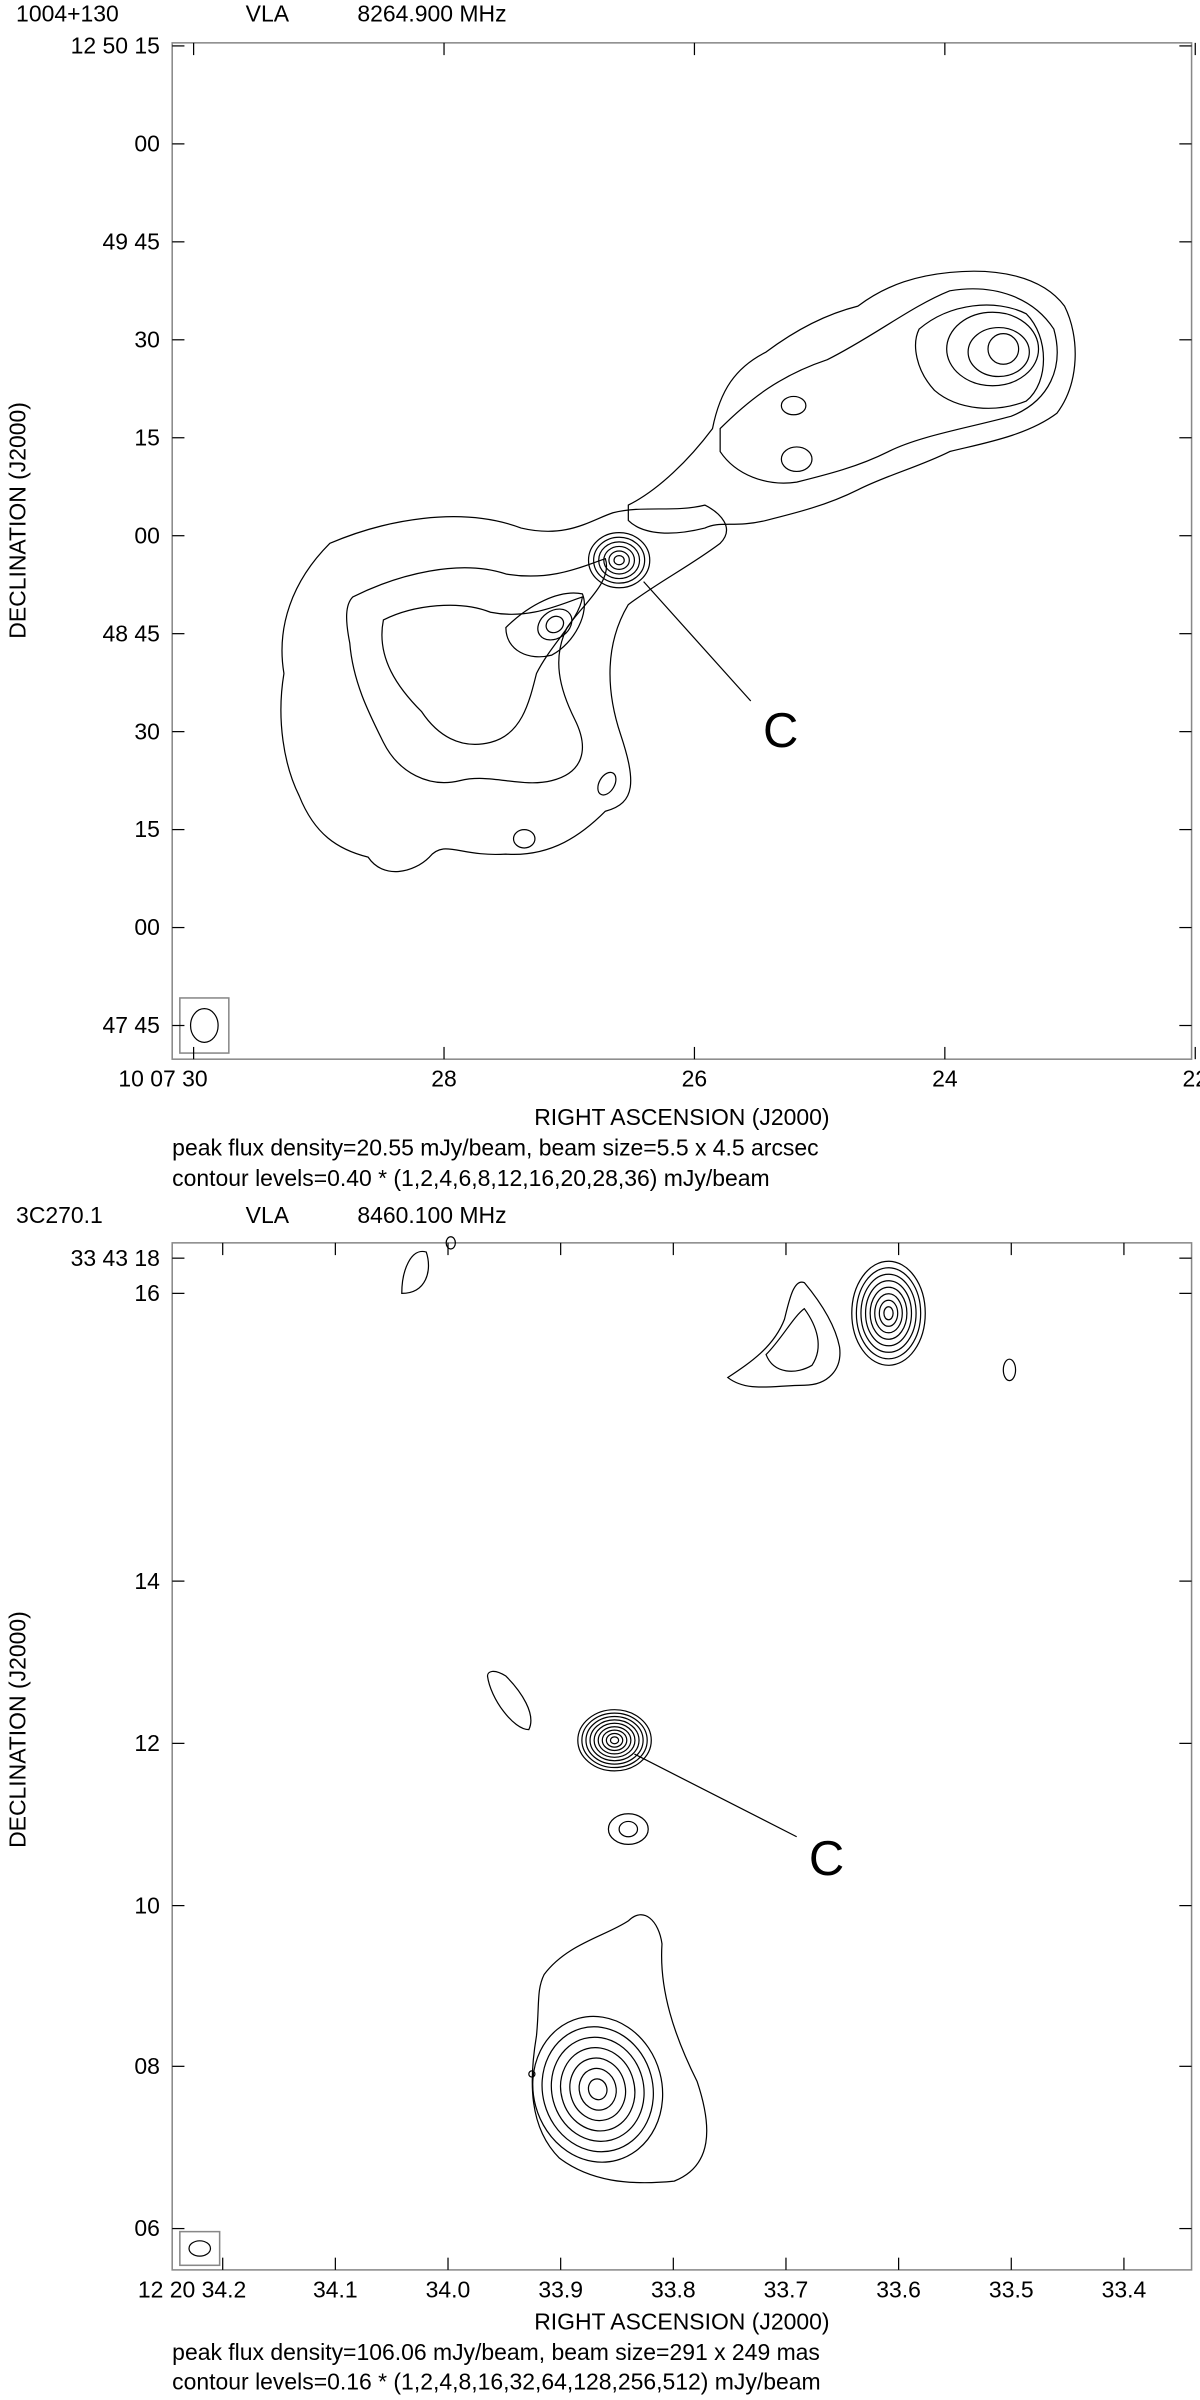 The image size is (1200, 2400). What do you see at coordinates (147, 2066) in the screenshot?
I see `y-tick-label: 08` at bounding box center [147, 2066].